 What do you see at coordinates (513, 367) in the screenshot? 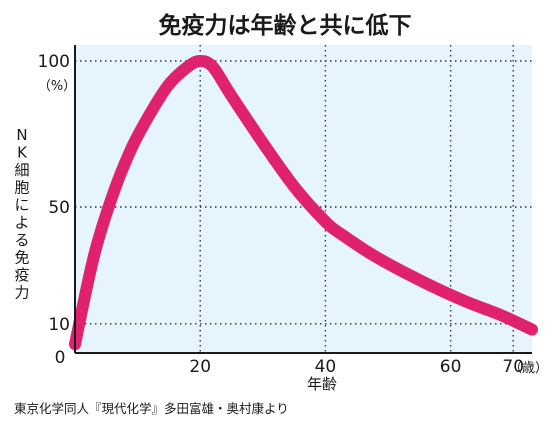
I see `x-tick-70: 70` at bounding box center [513, 367].